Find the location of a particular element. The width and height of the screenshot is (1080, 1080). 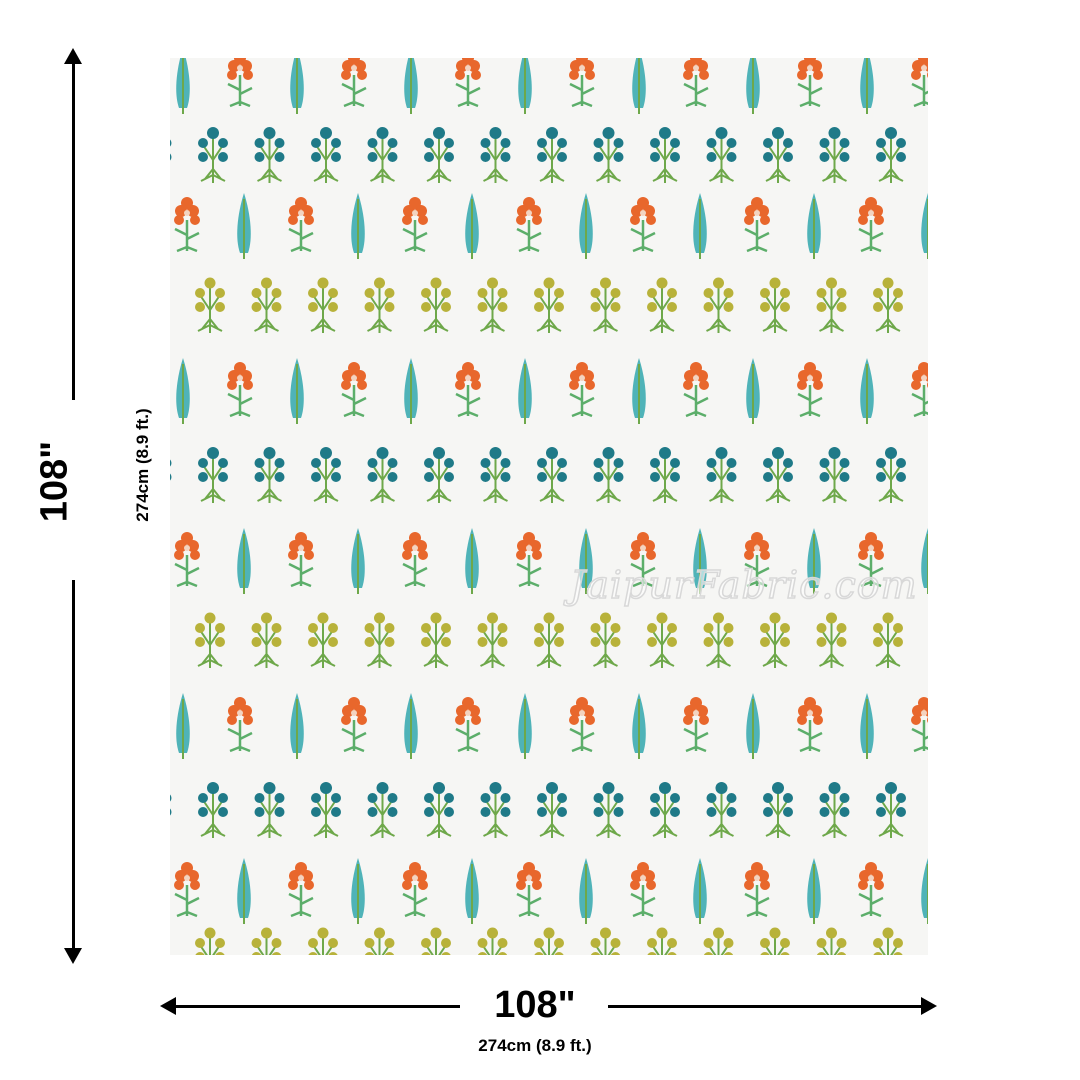

watermark: JaipurFabric.com is located at coordinates (743, 585).